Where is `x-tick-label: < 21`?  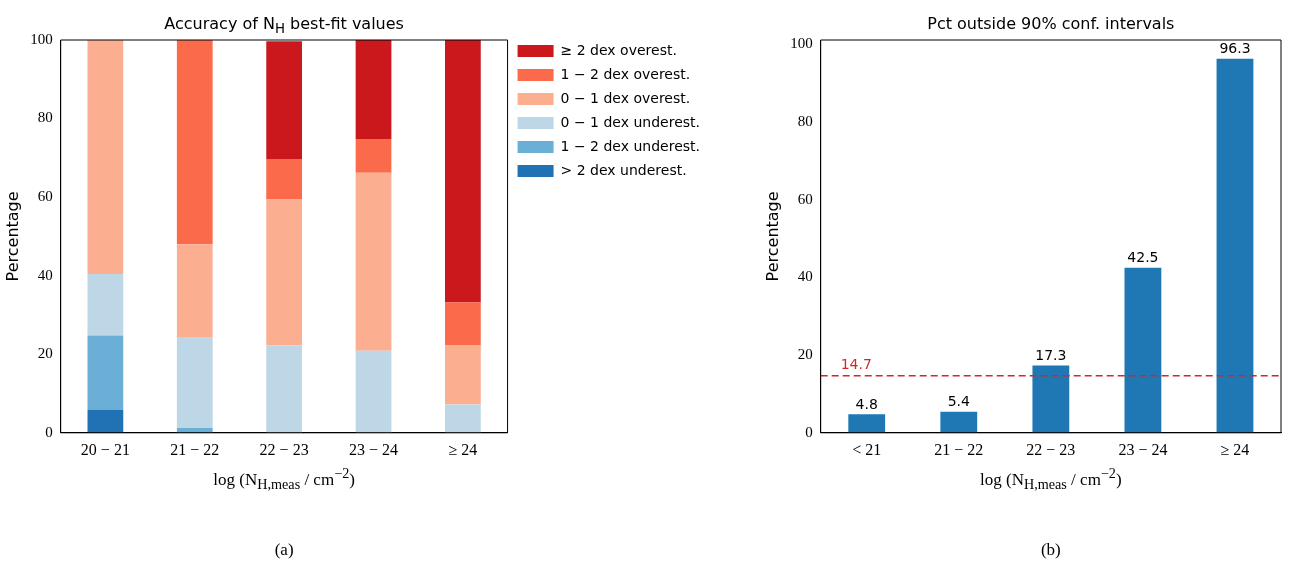
x-tick-label: < 21 is located at coordinates (867, 449).